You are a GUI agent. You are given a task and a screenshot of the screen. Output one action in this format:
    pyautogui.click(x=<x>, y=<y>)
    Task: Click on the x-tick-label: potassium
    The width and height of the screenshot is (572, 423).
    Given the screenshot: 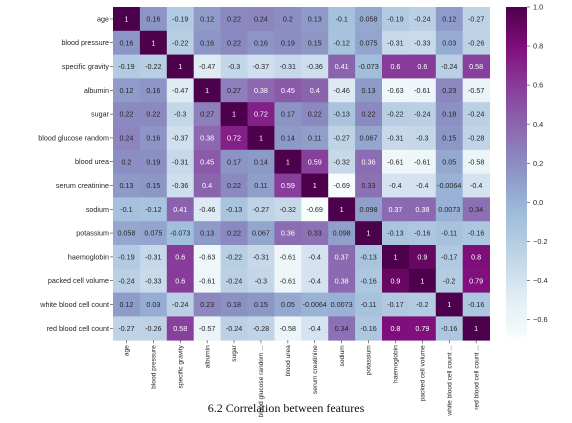 What is the action you would take?
    pyautogui.click(x=369, y=360)
    